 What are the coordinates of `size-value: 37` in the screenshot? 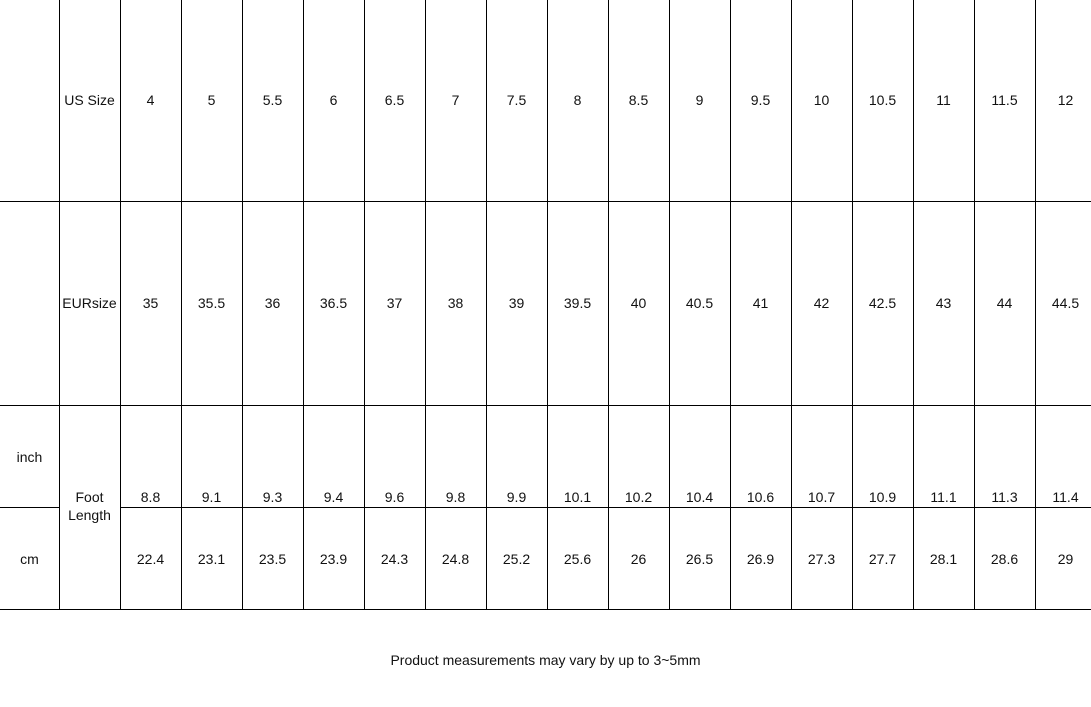 It's located at (394, 303).